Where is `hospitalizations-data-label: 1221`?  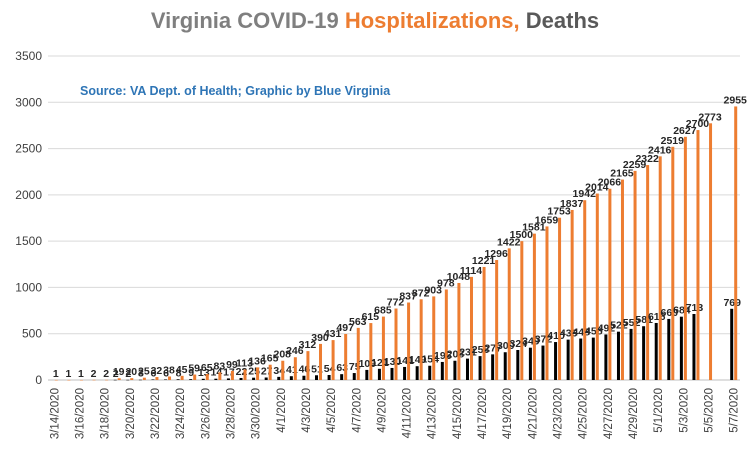 hospitalizations-data-label: 1221 is located at coordinates (484, 261).